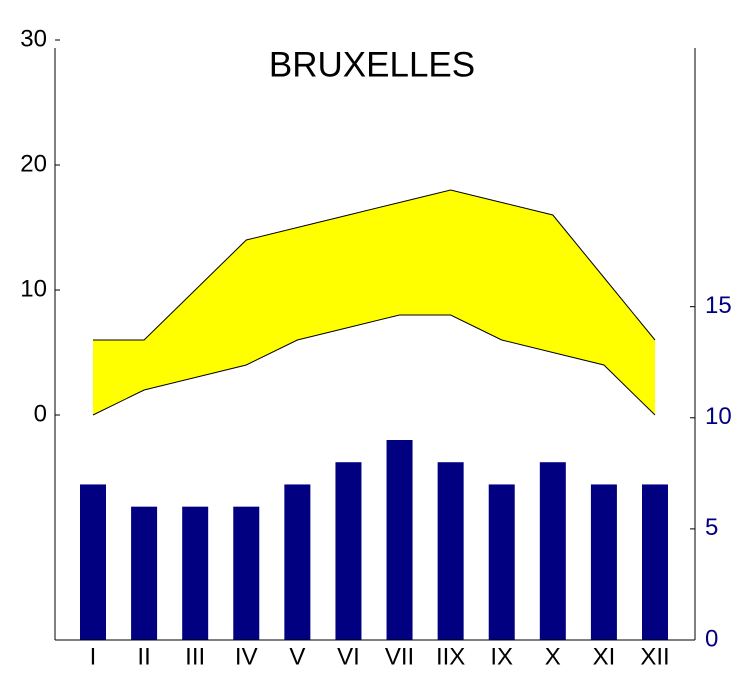 The width and height of the screenshot is (756, 700). What do you see at coordinates (654, 656) in the screenshot?
I see `x-tick-label: XII` at bounding box center [654, 656].